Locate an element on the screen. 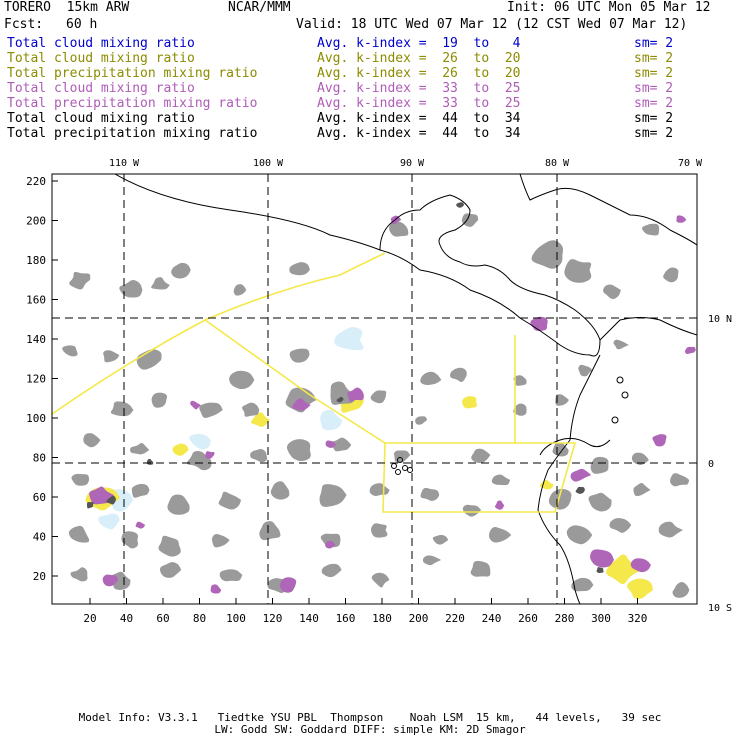 This screenshot has height=740, width=740. y-tick-label: 60 is located at coordinates (39, 497).